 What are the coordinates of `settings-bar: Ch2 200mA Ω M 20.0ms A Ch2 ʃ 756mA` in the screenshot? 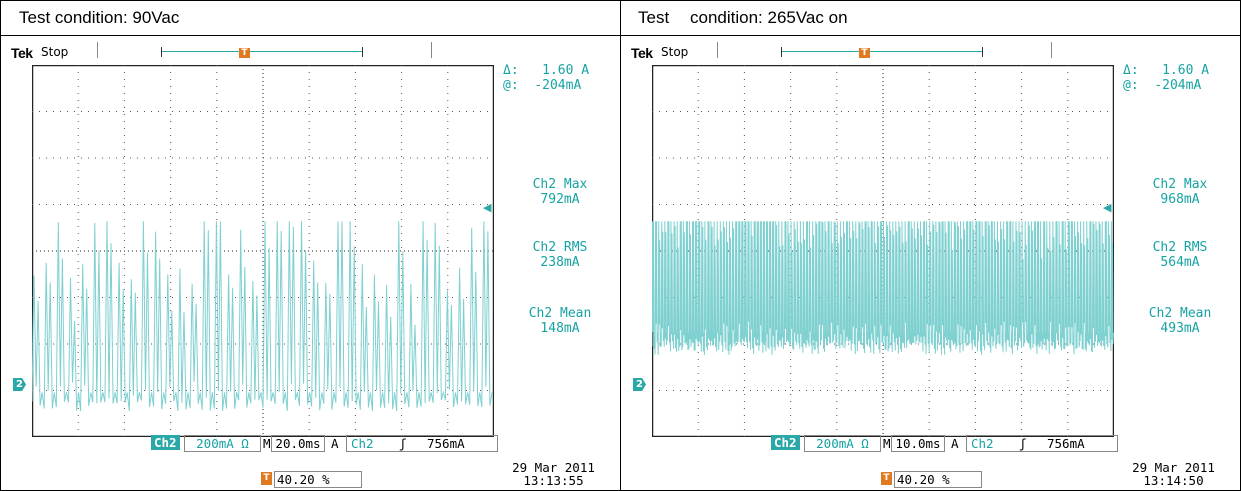 It's located at (326, 443).